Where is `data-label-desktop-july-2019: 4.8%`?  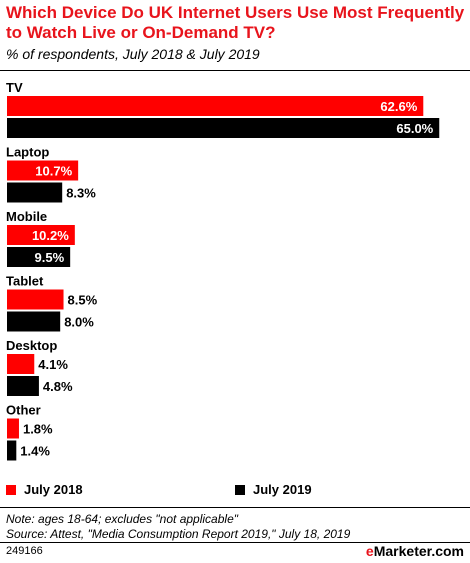
data-label-desktop-july-2019: 4.8% is located at coordinates (58, 386).